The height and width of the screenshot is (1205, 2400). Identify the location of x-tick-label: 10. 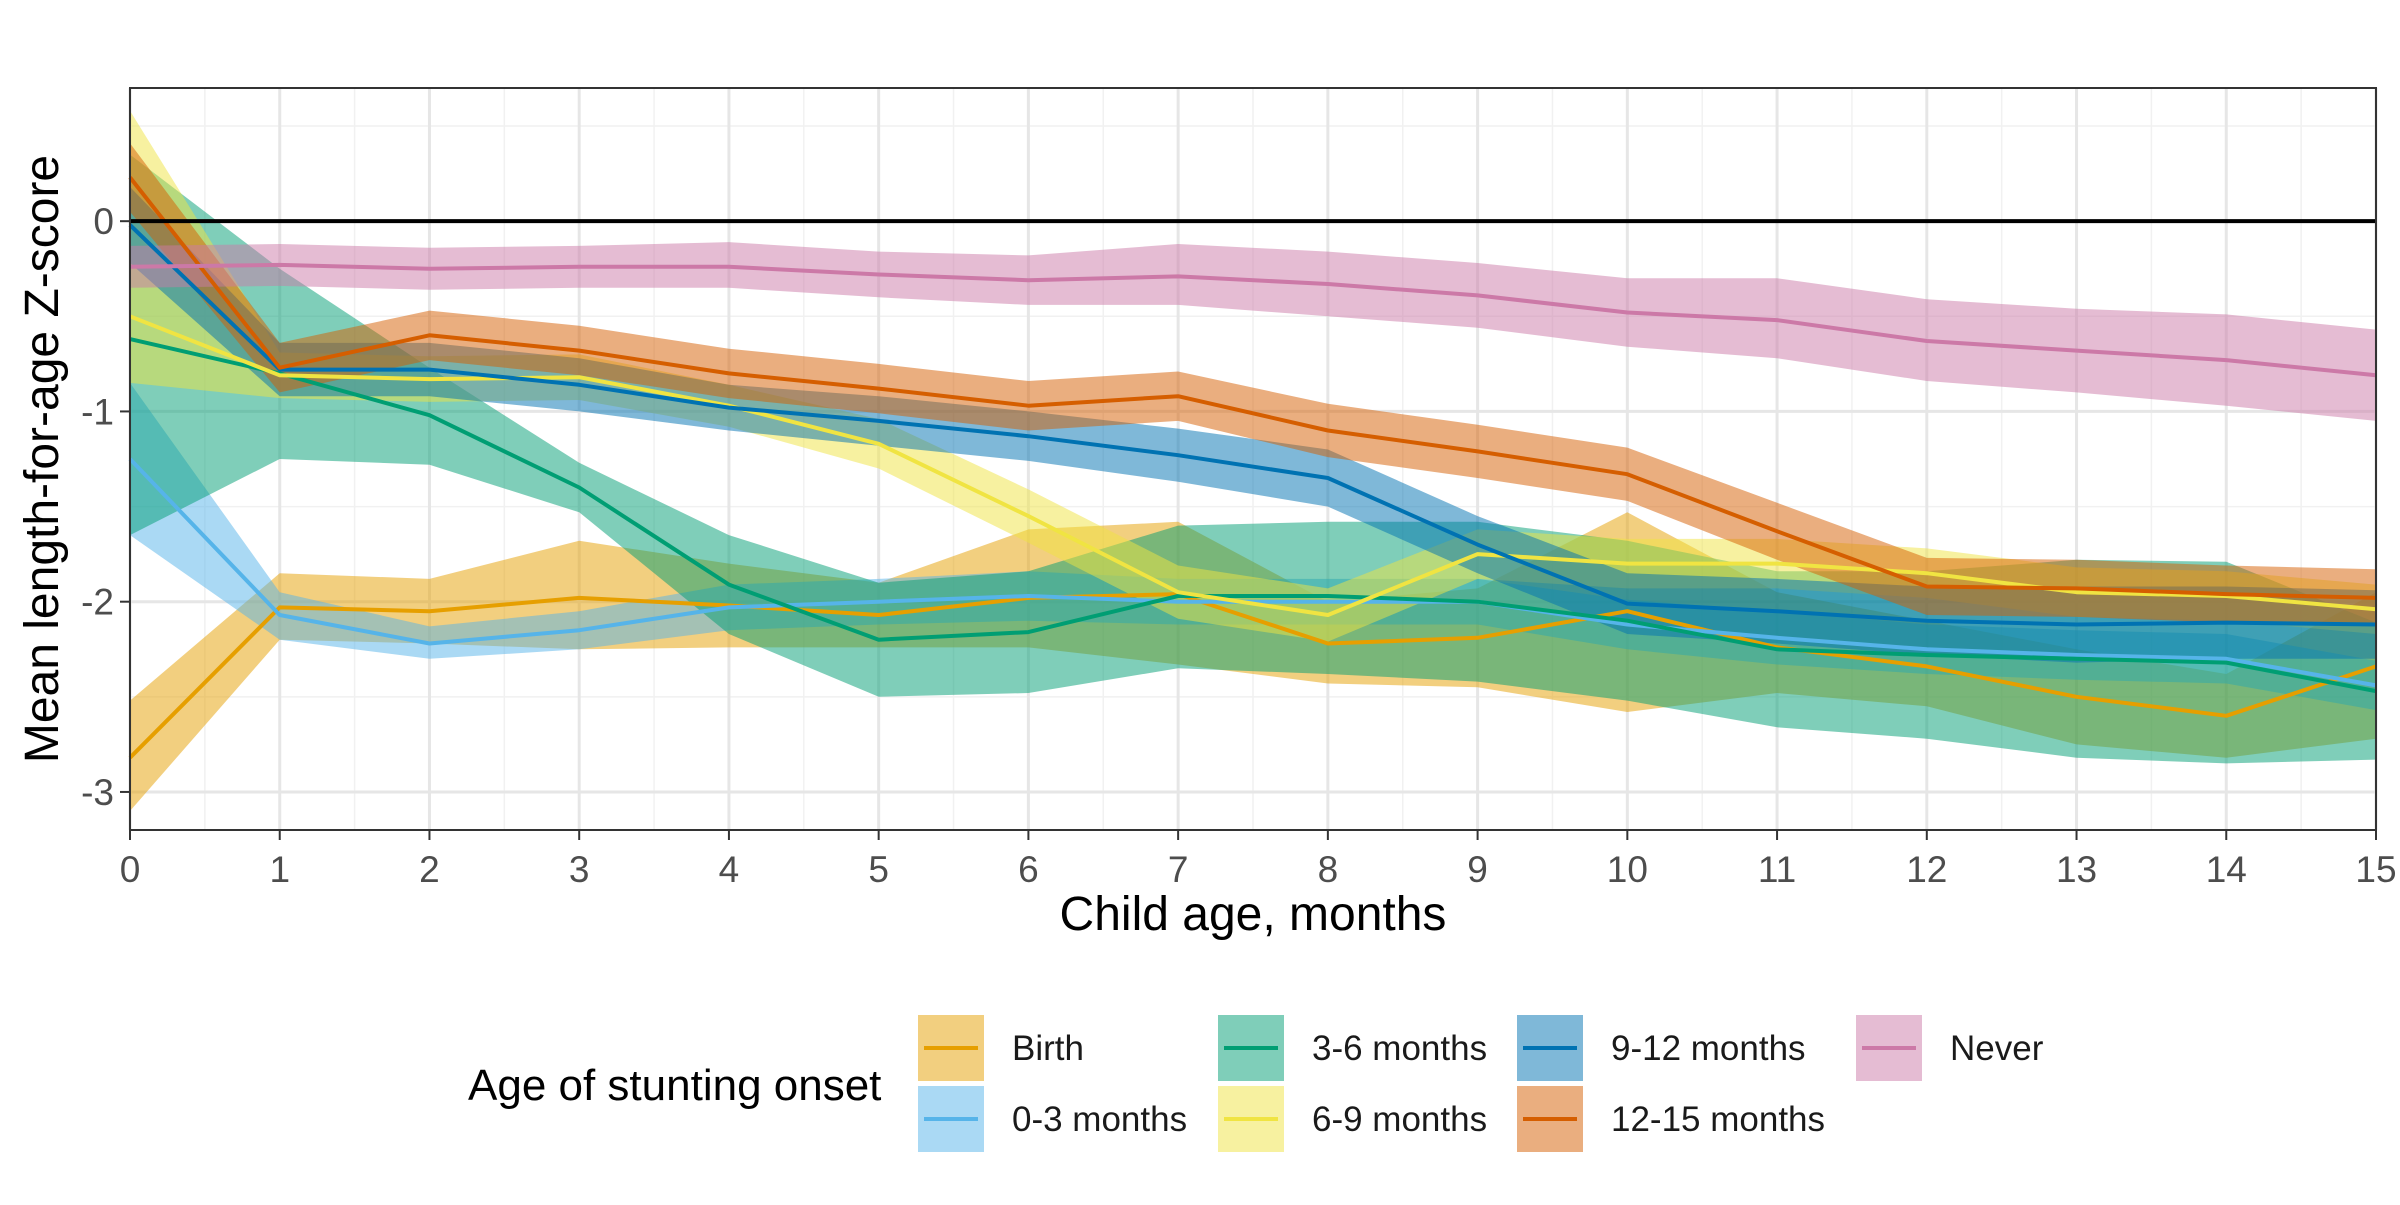
(1627, 869).